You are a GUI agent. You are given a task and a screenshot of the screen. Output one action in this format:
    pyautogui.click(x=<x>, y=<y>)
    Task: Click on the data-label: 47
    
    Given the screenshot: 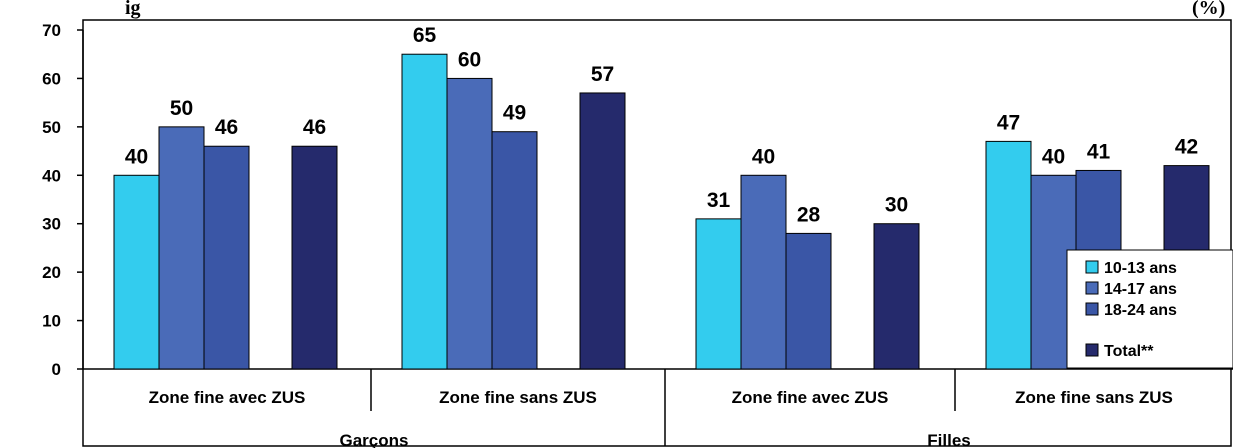 What is the action you would take?
    pyautogui.click(x=1008, y=122)
    